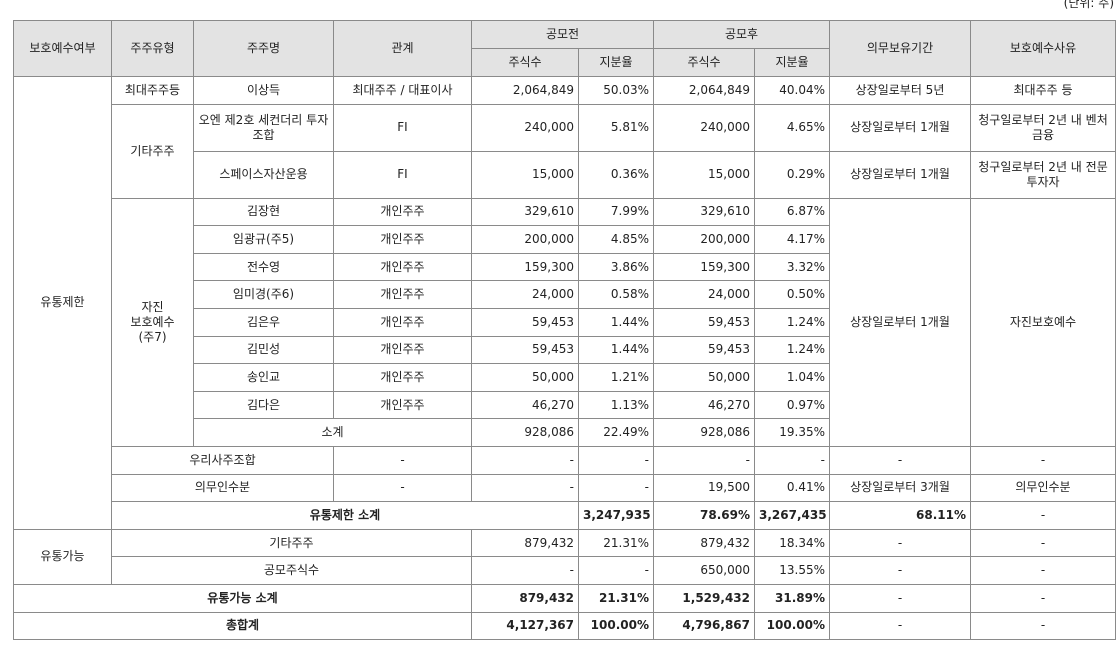 This screenshot has height=649, width=1118. Describe the element at coordinates (402, 174) in the screenshot. I see `relation: FI` at that location.